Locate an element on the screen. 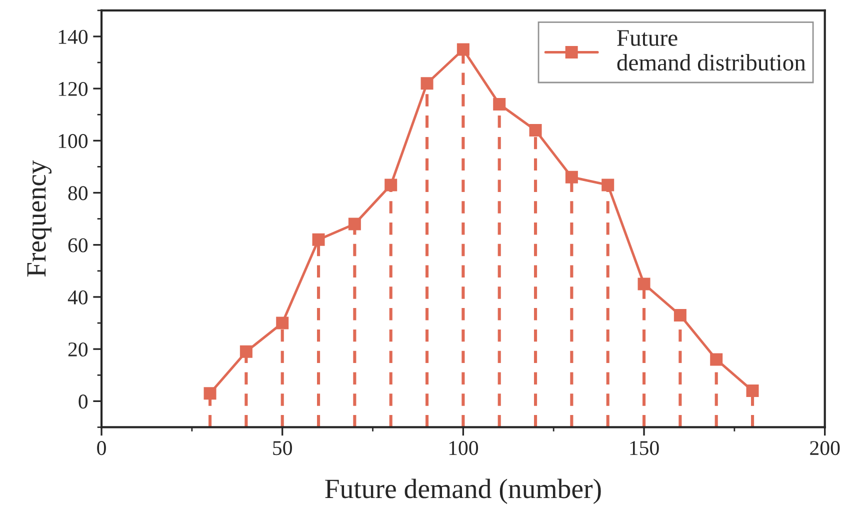  y-tick-label: 20 is located at coordinates (78, 349).